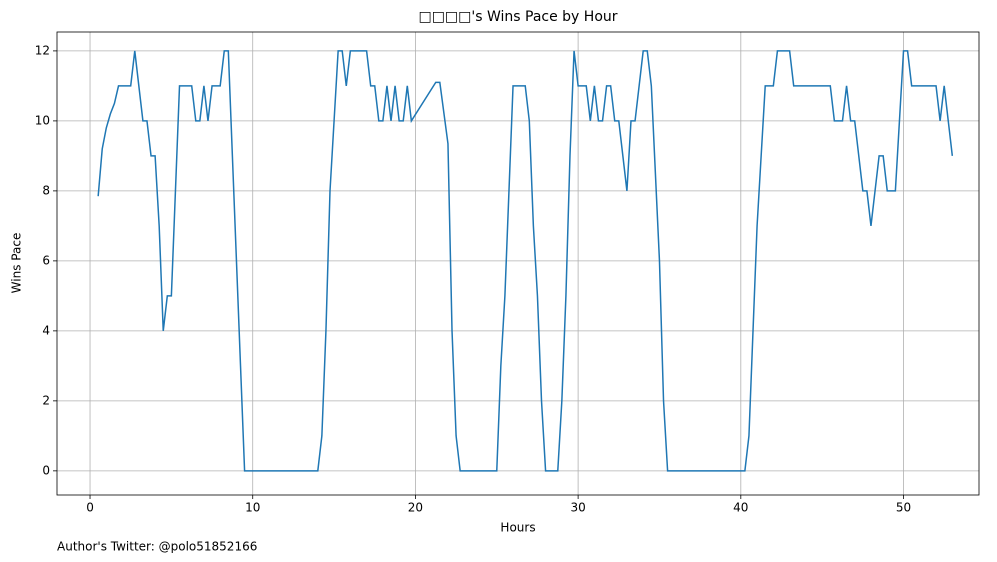 The height and width of the screenshot is (562, 997). Describe the element at coordinates (46, 330) in the screenshot. I see `y-tick-label: 4` at that location.